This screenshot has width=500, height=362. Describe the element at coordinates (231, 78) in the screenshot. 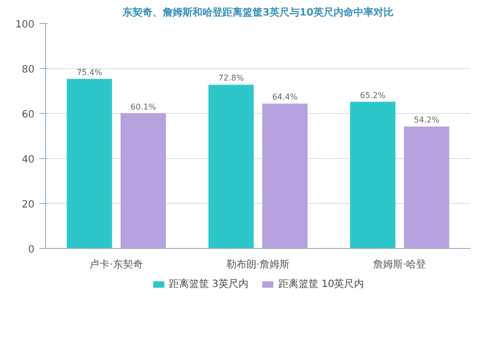

I see `data-label: 72.8%` at that location.